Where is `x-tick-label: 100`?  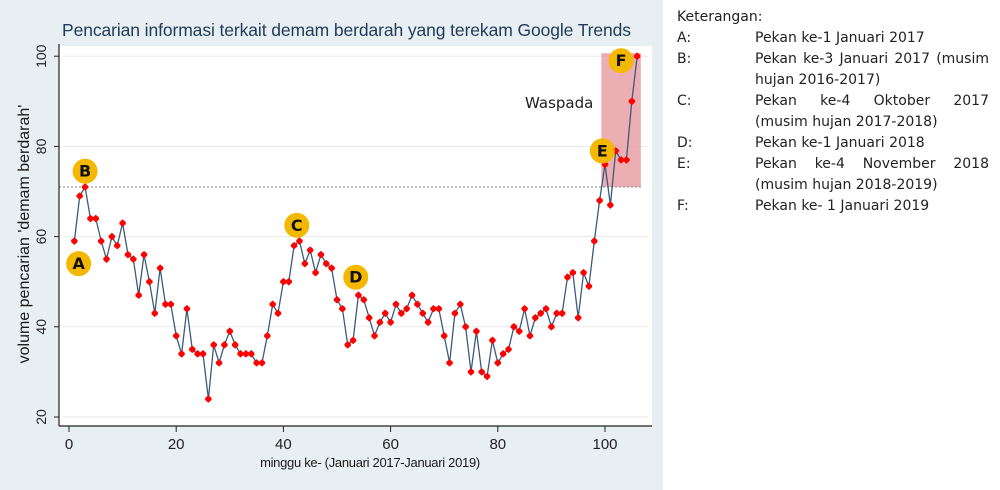 x-tick-label: 100 is located at coordinates (604, 444).